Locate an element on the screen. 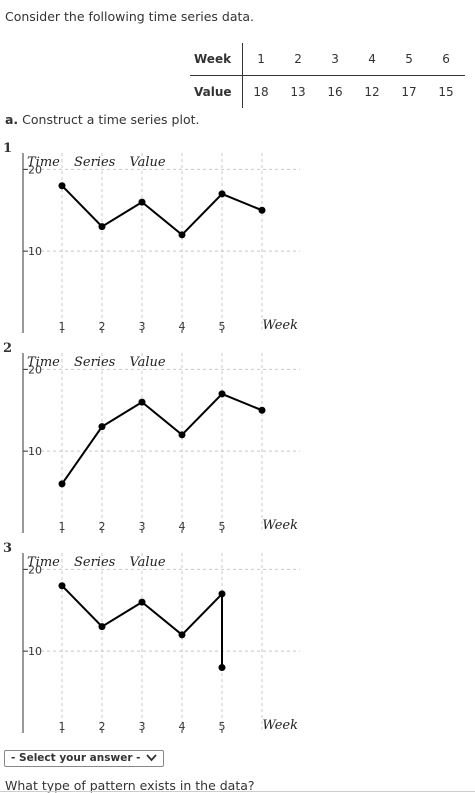 The image size is (475, 793). value-cell: 15 is located at coordinates (446, 92).